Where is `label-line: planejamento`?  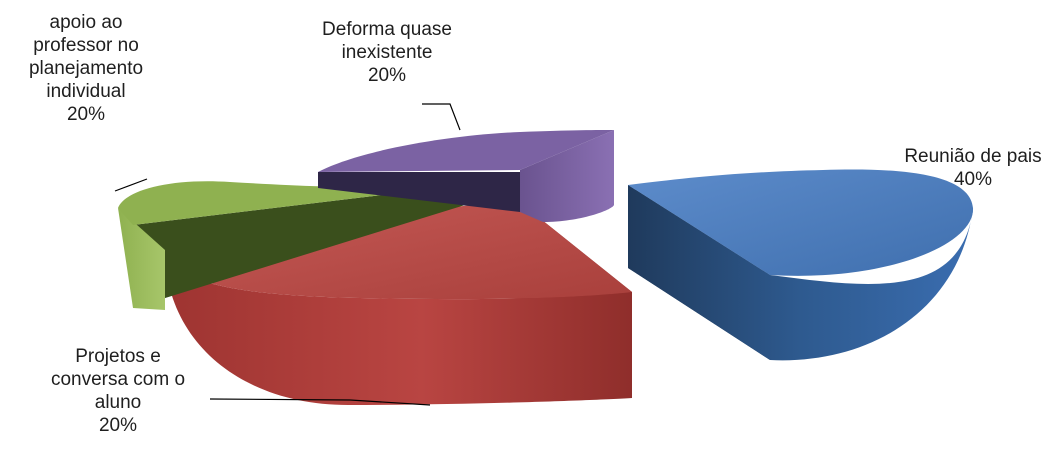
label-line: planejamento is located at coordinates (86, 68).